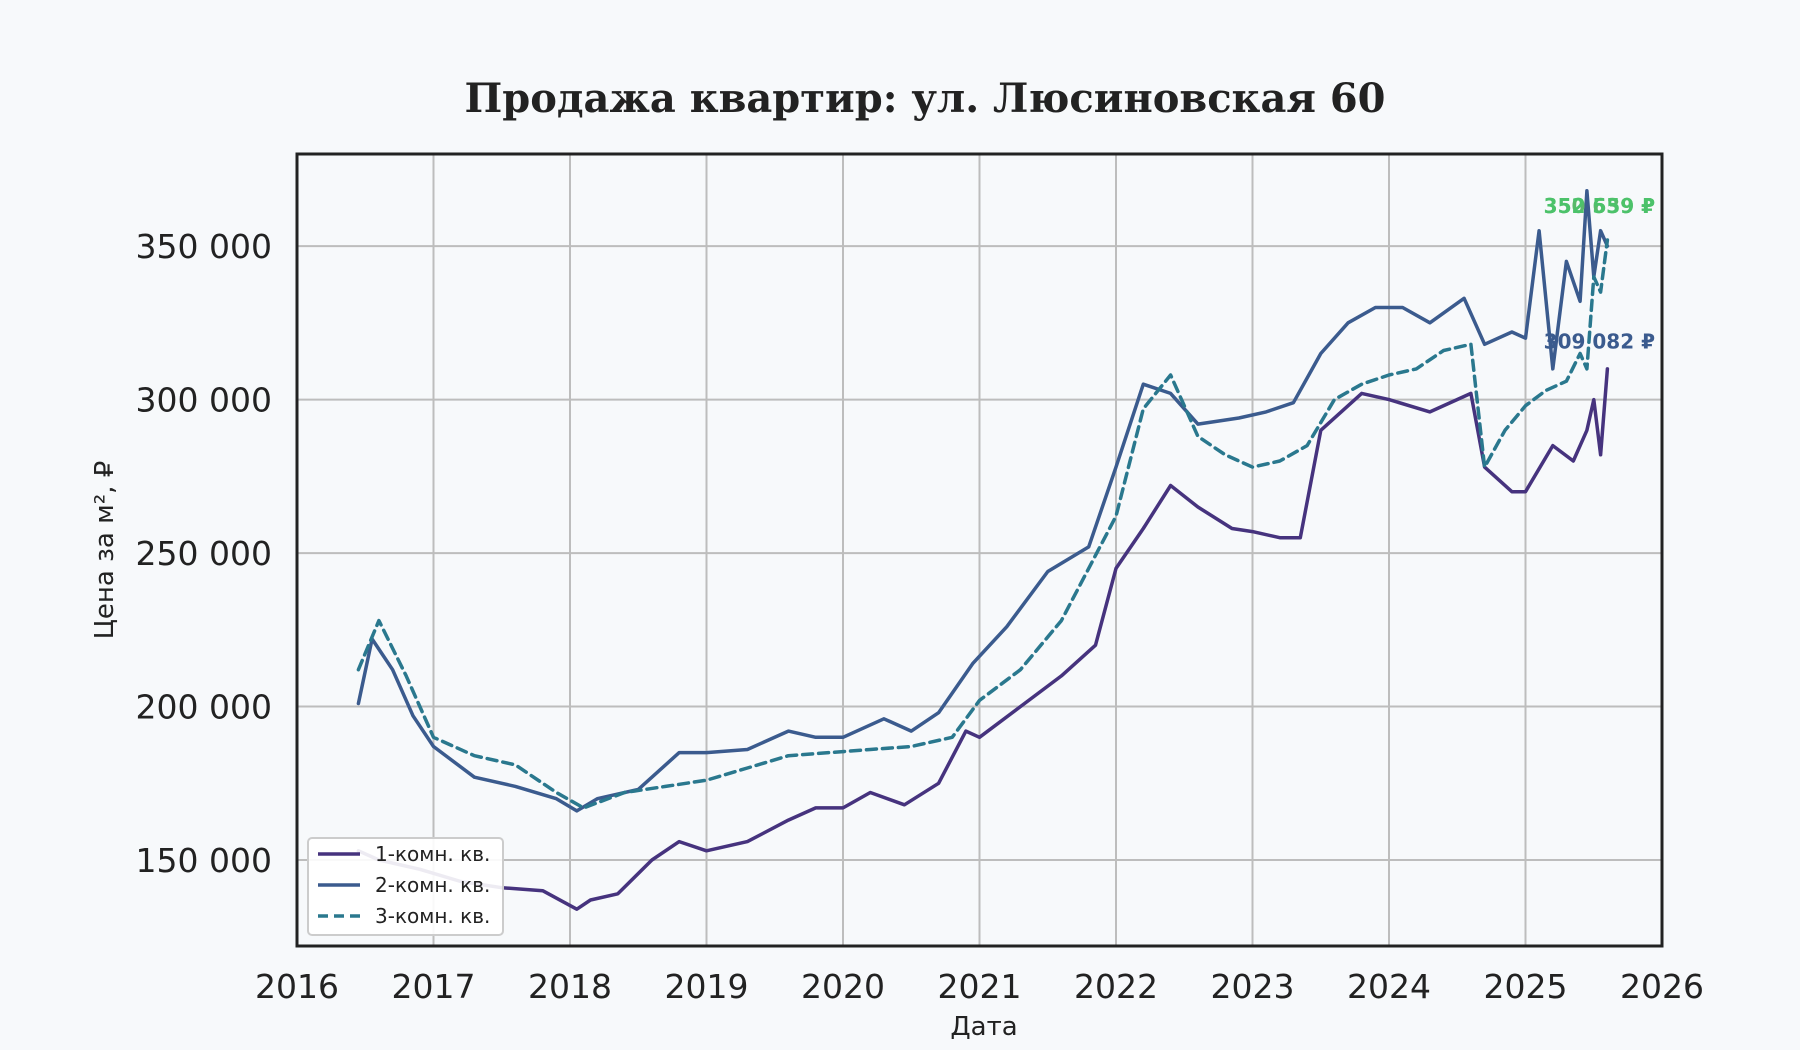  What do you see at coordinates (924, 98) in the screenshot?
I see `chart-title: Продажа квартир: ул. Люсиновская 60` at bounding box center [924, 98].